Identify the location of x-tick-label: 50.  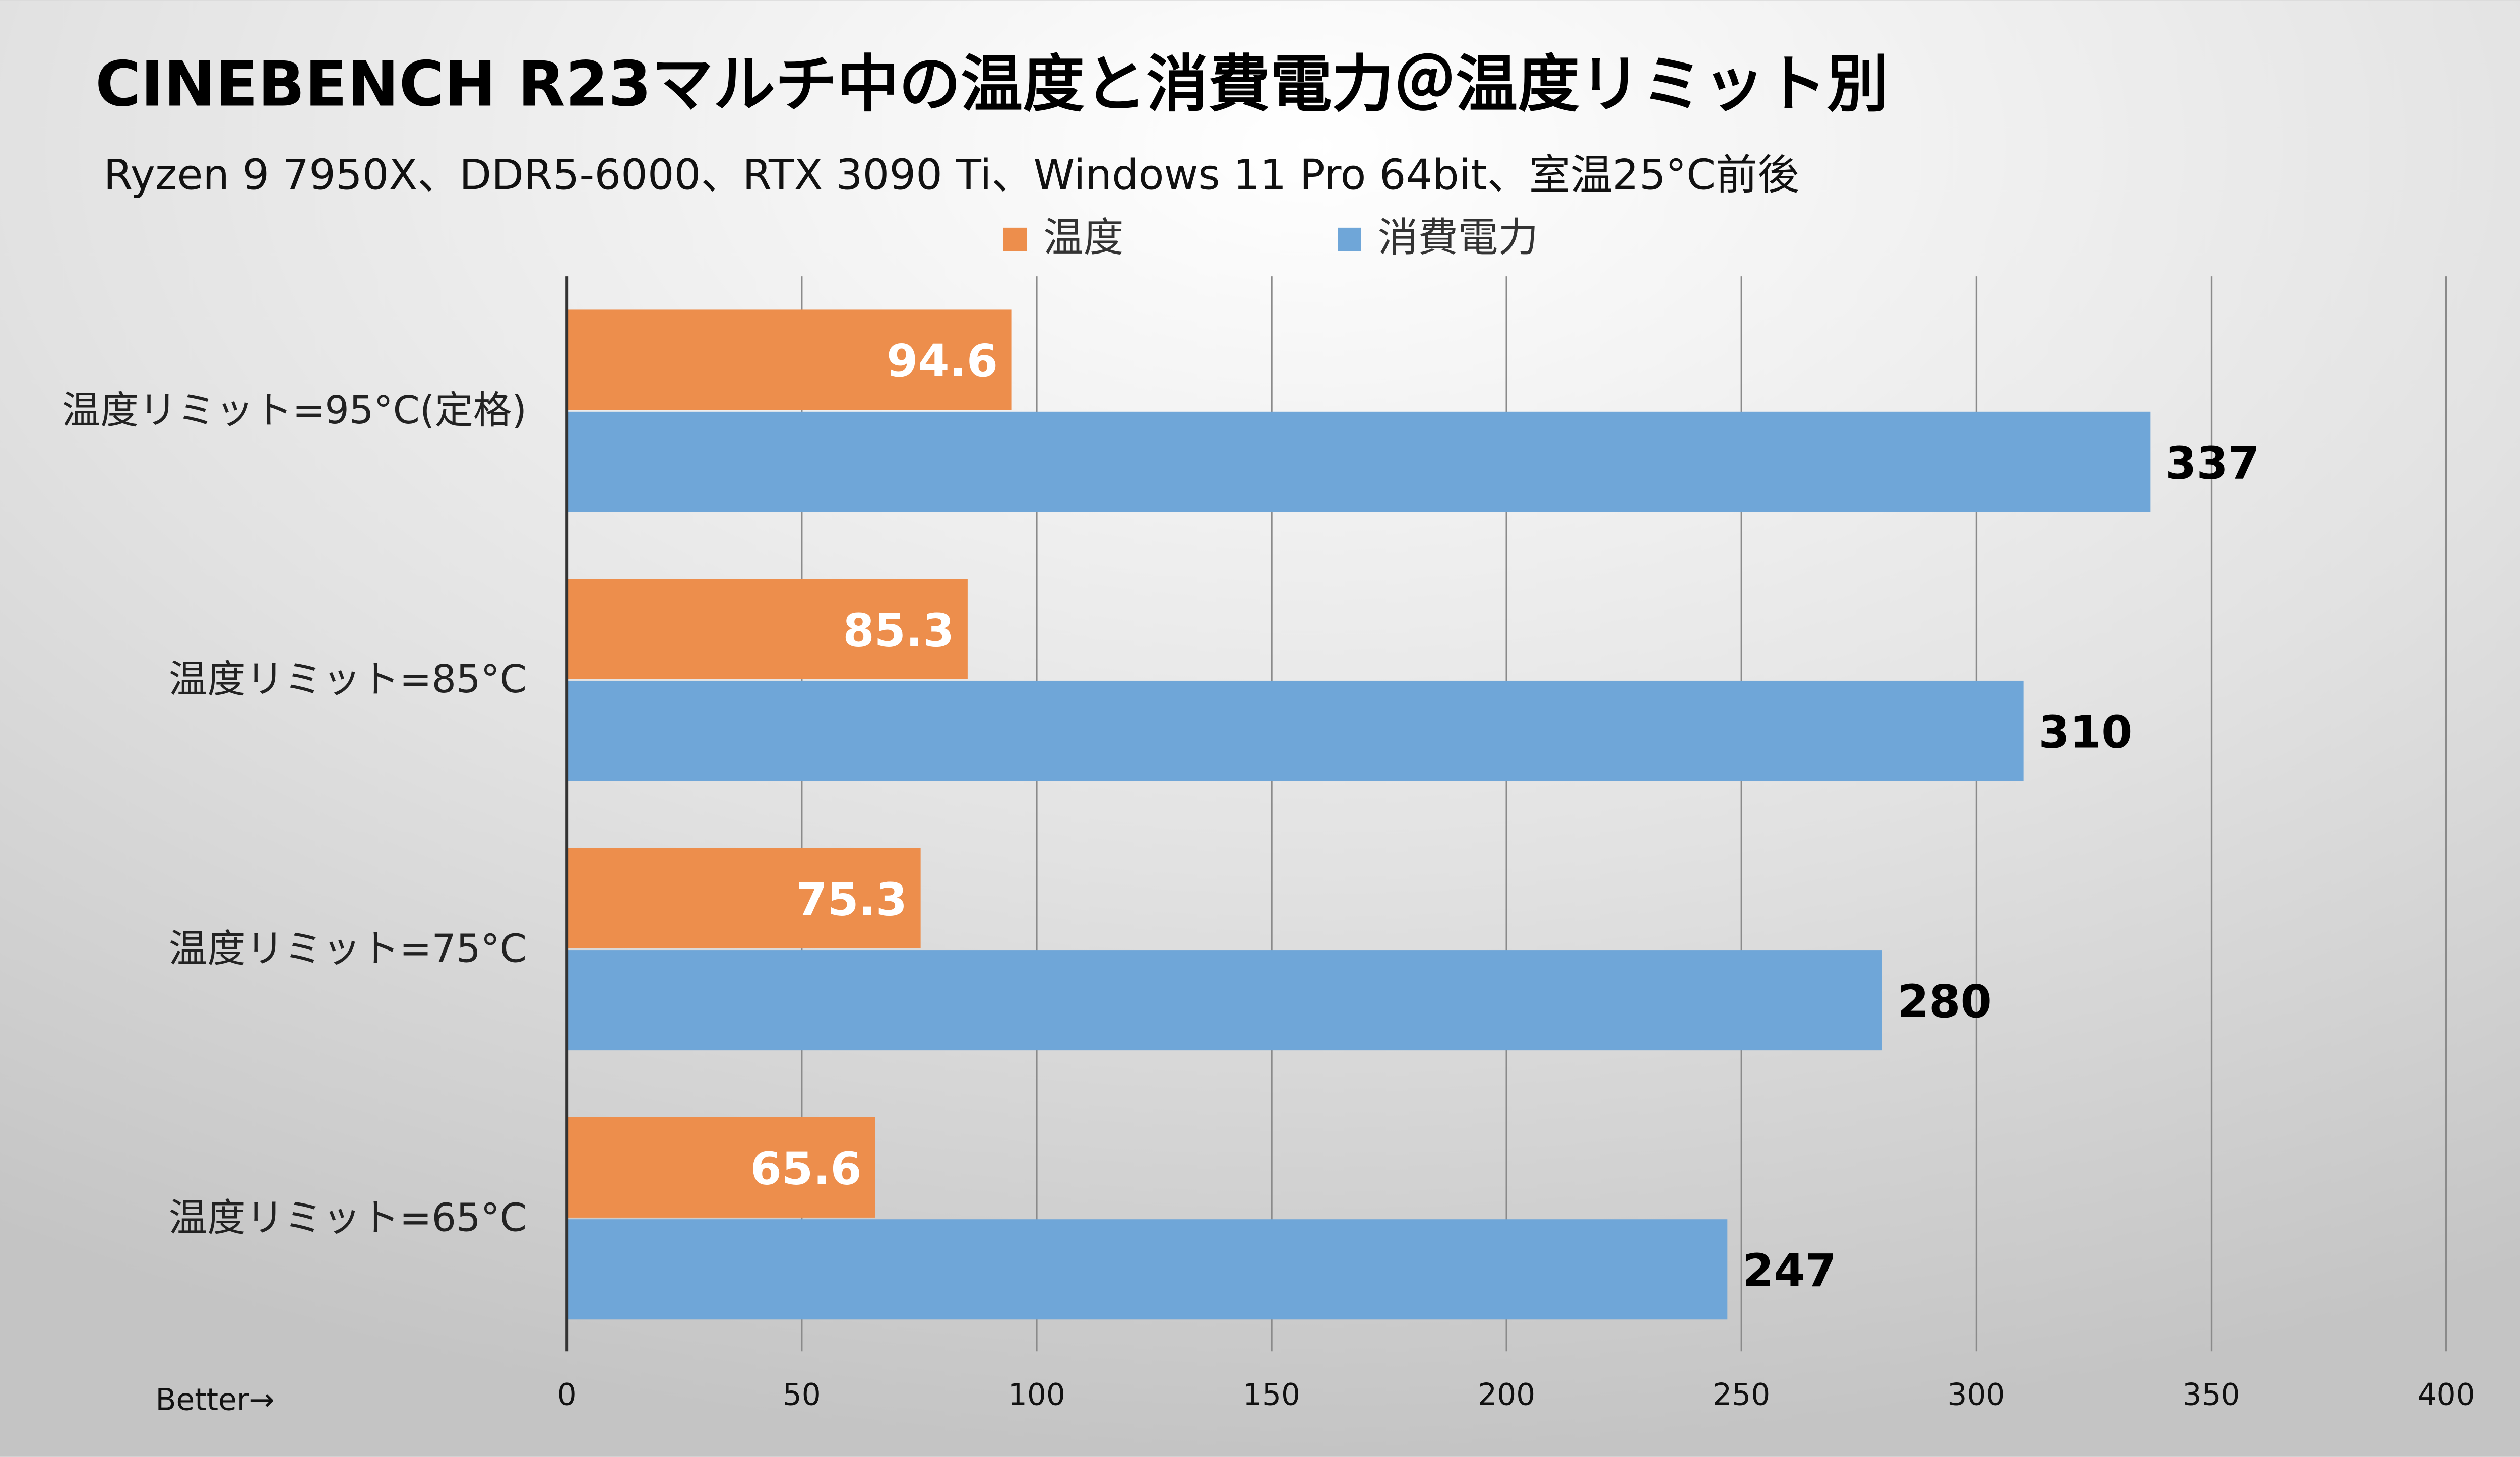
(802, 1394).